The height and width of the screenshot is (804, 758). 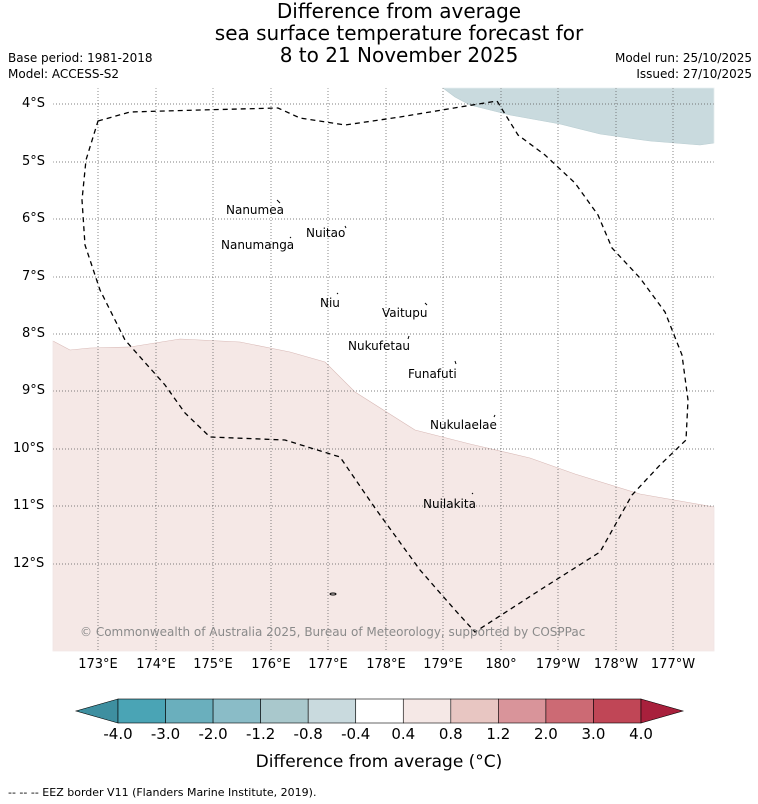 I want to click on place-label-nuilakita: Nuilakita, so click(x=449, y=504).